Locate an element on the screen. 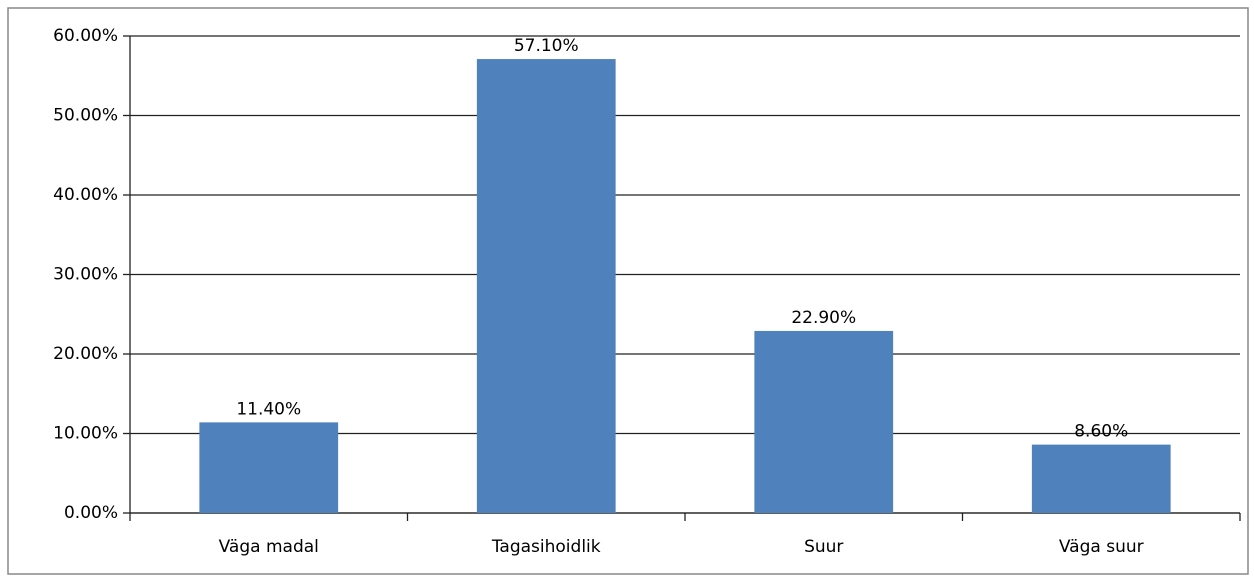  y-tick-label: 50.00% is located at coordinates (85, 116).